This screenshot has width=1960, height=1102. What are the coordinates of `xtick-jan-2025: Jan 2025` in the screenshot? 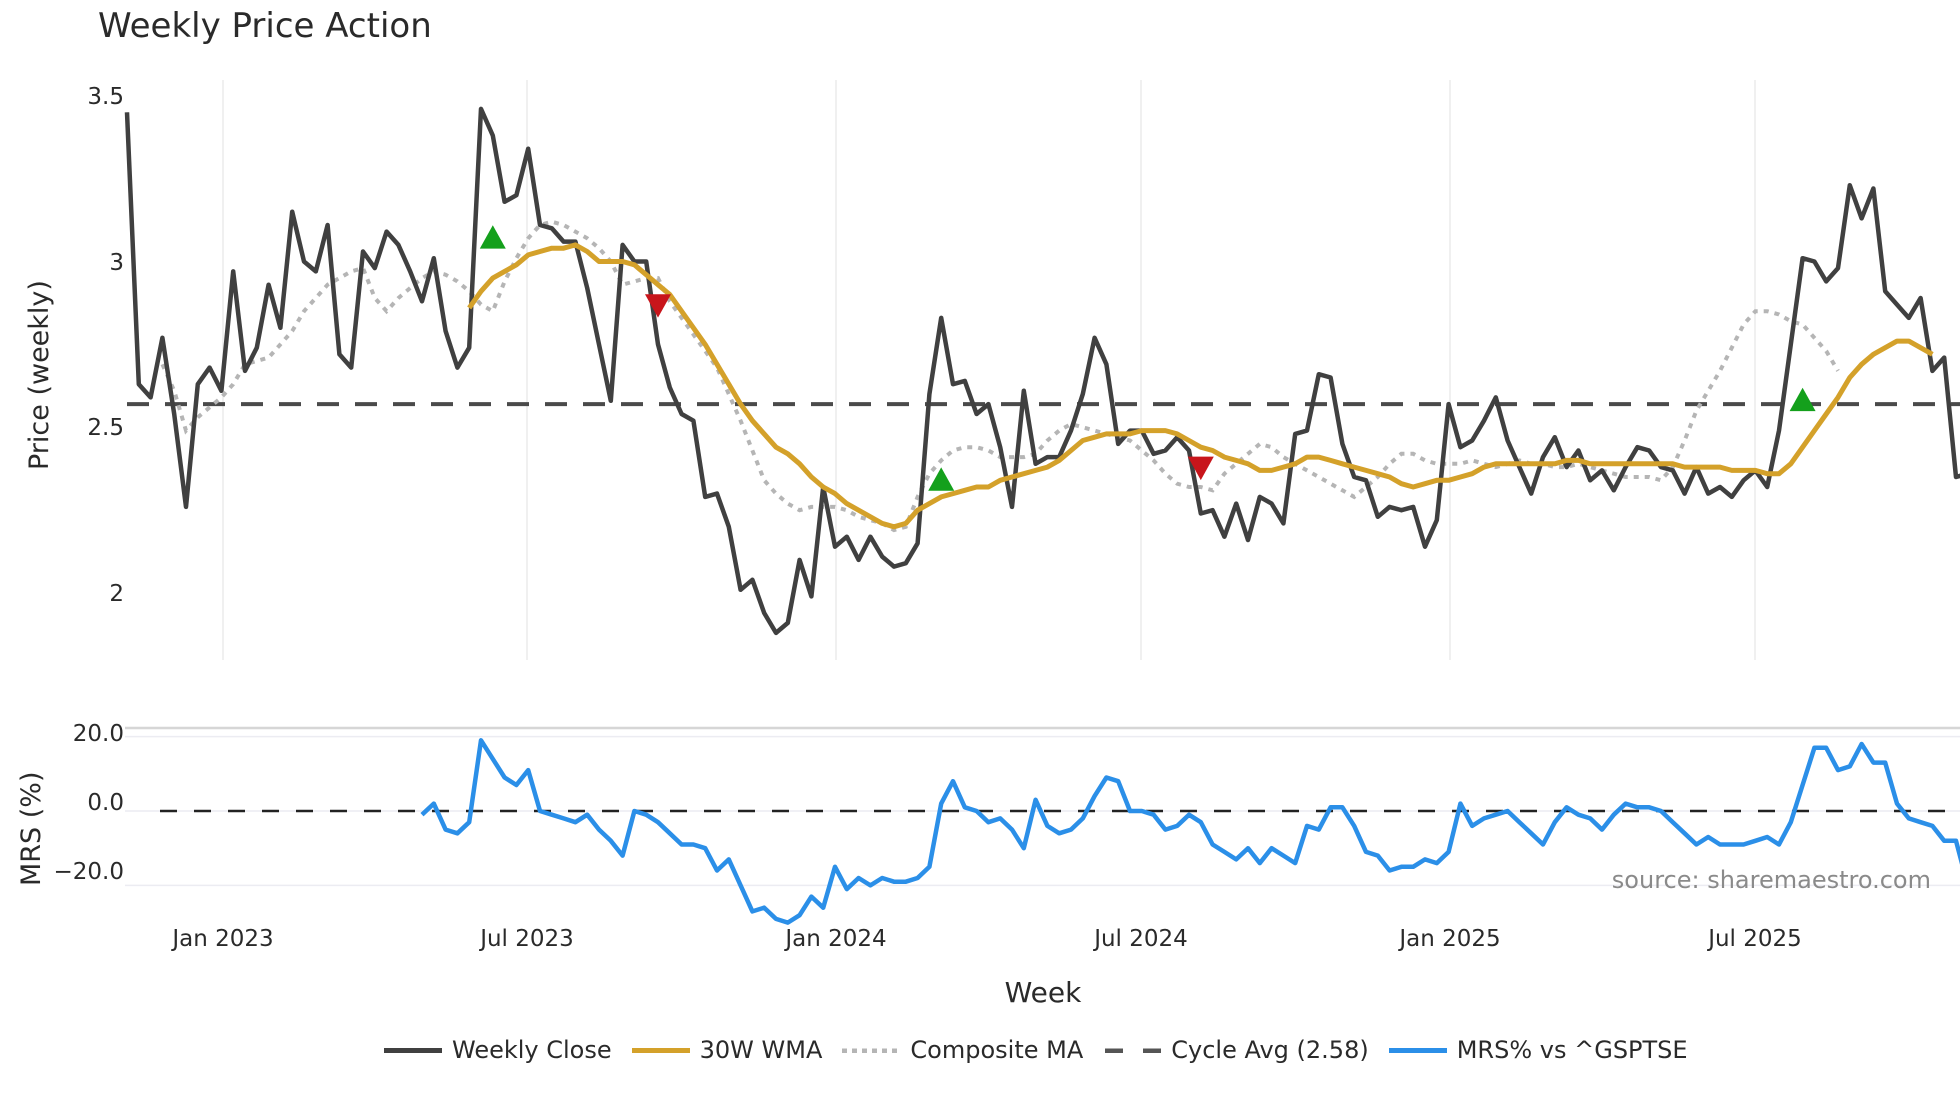 It's located at (1450, 939).